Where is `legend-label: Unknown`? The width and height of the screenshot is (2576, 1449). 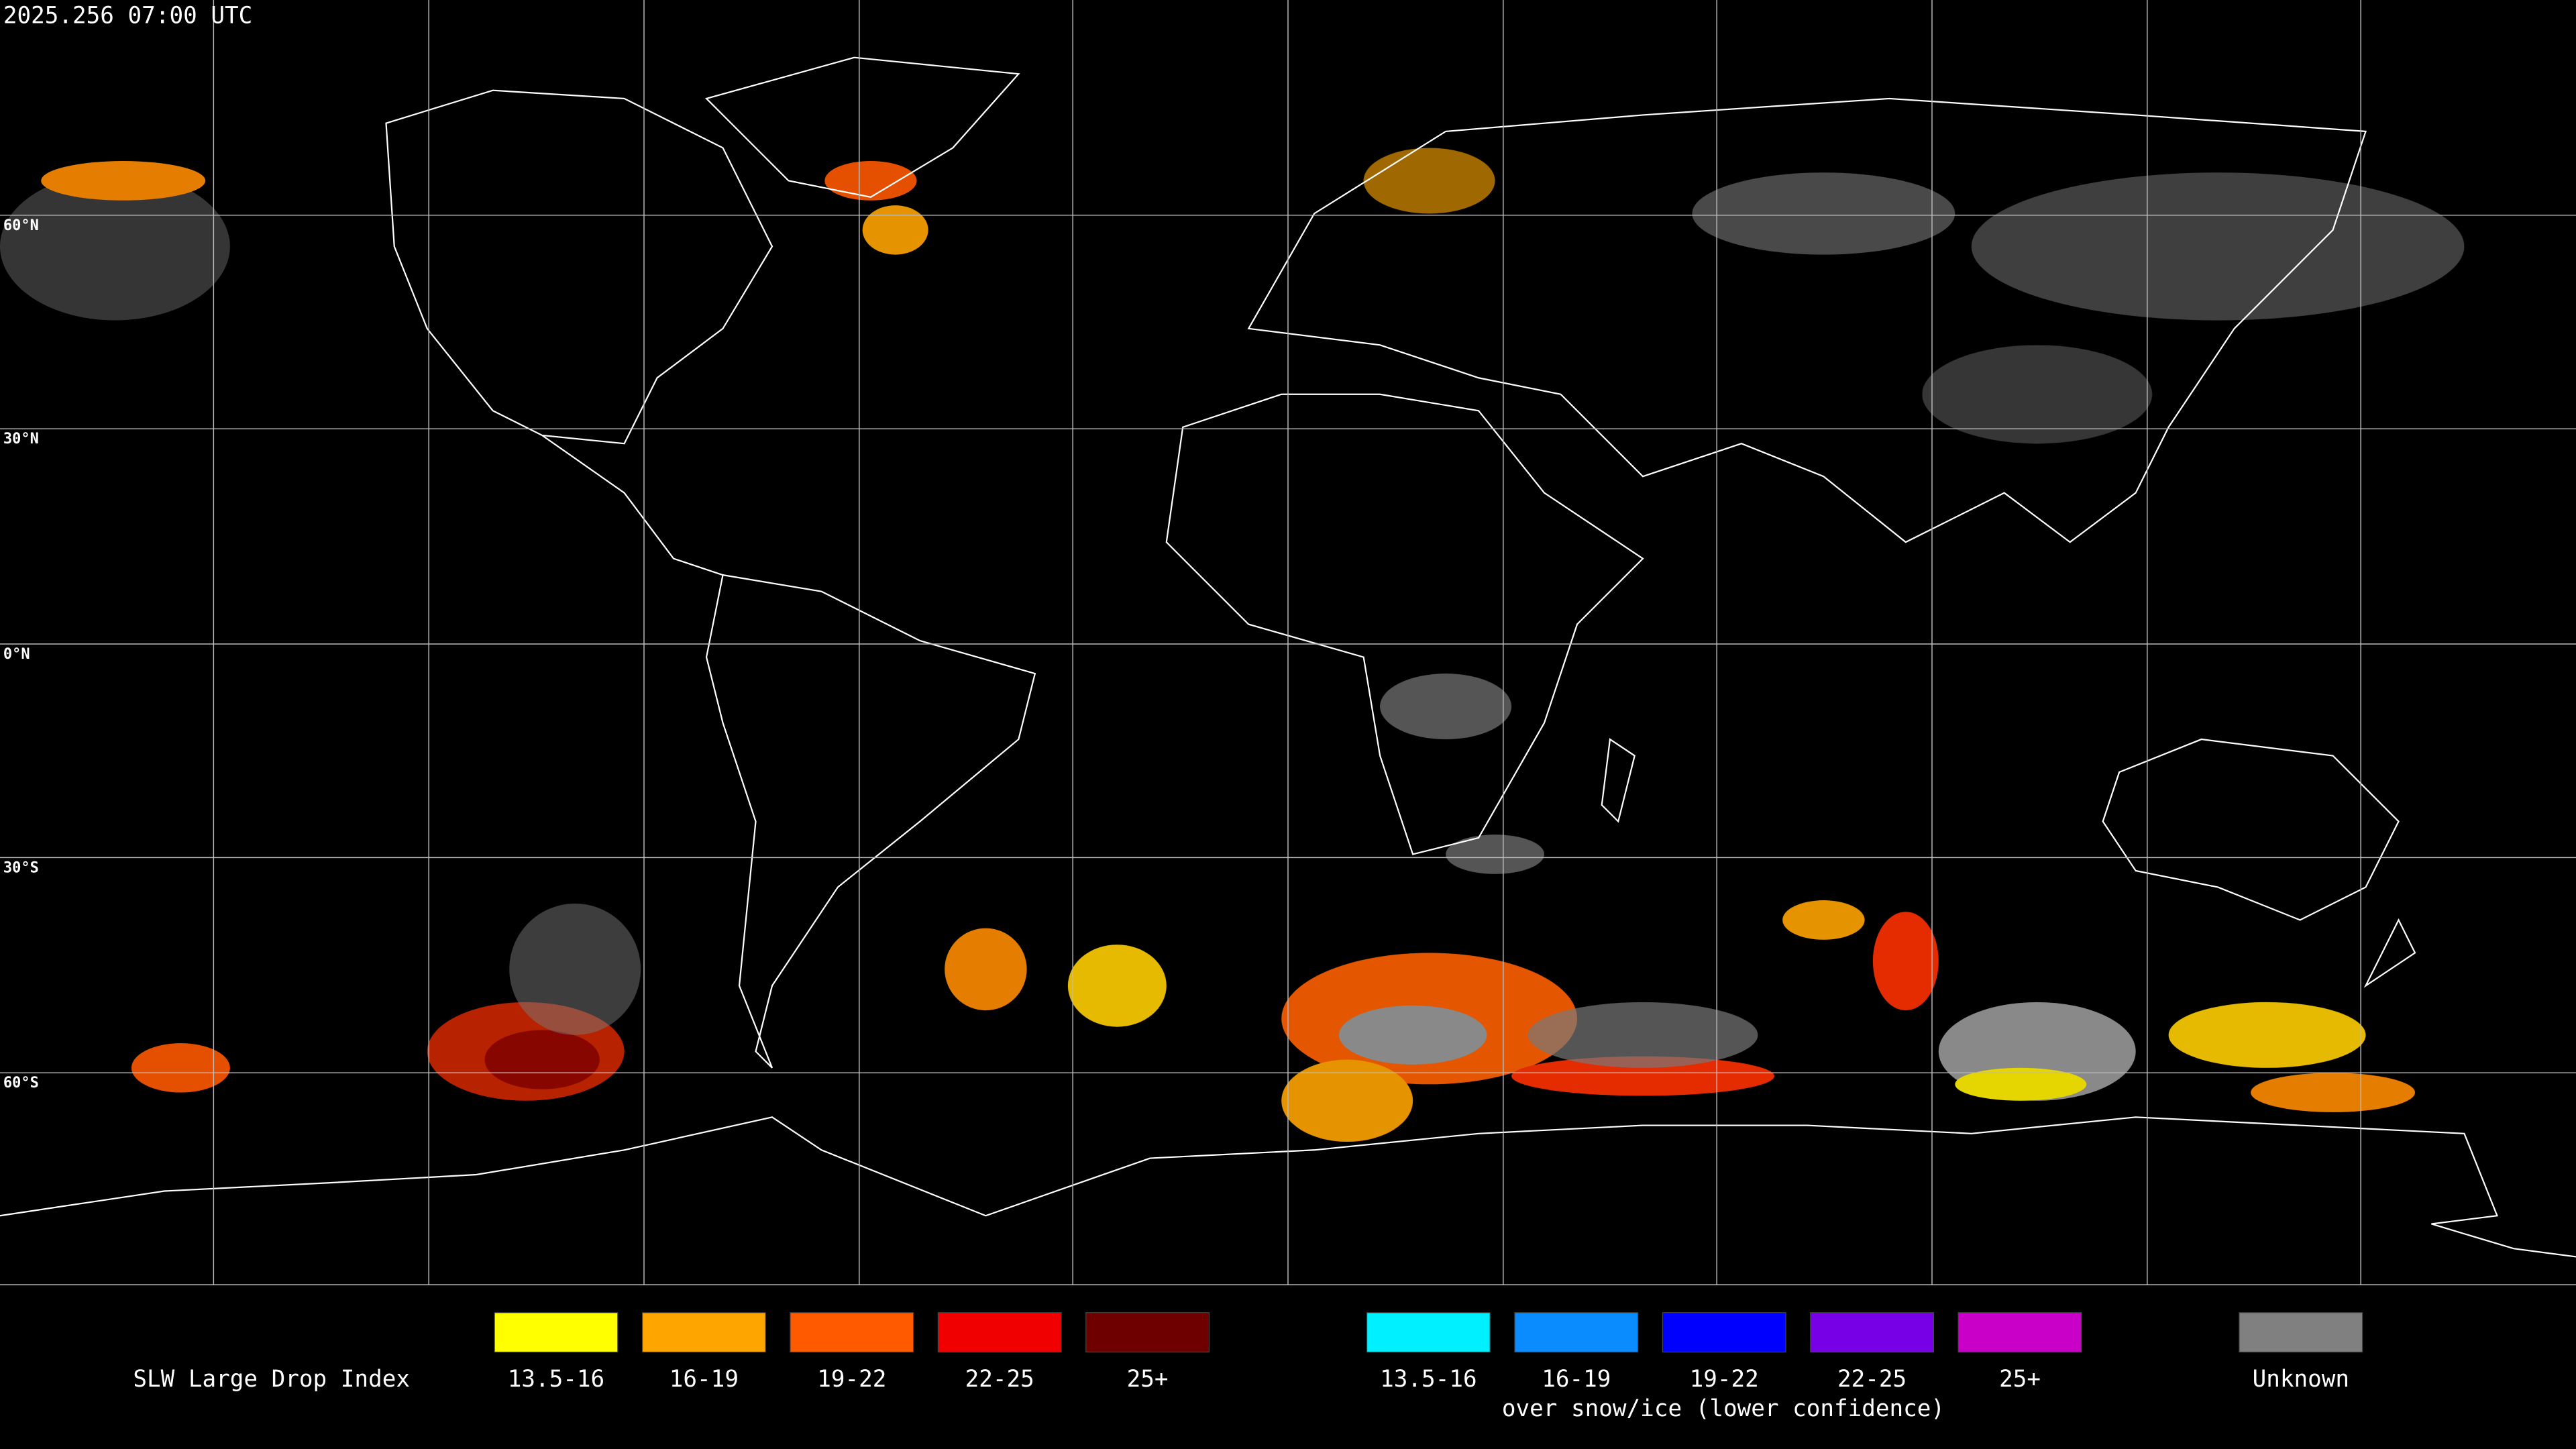
legend-label: Unknown is located at coordinates (2301, 1379).